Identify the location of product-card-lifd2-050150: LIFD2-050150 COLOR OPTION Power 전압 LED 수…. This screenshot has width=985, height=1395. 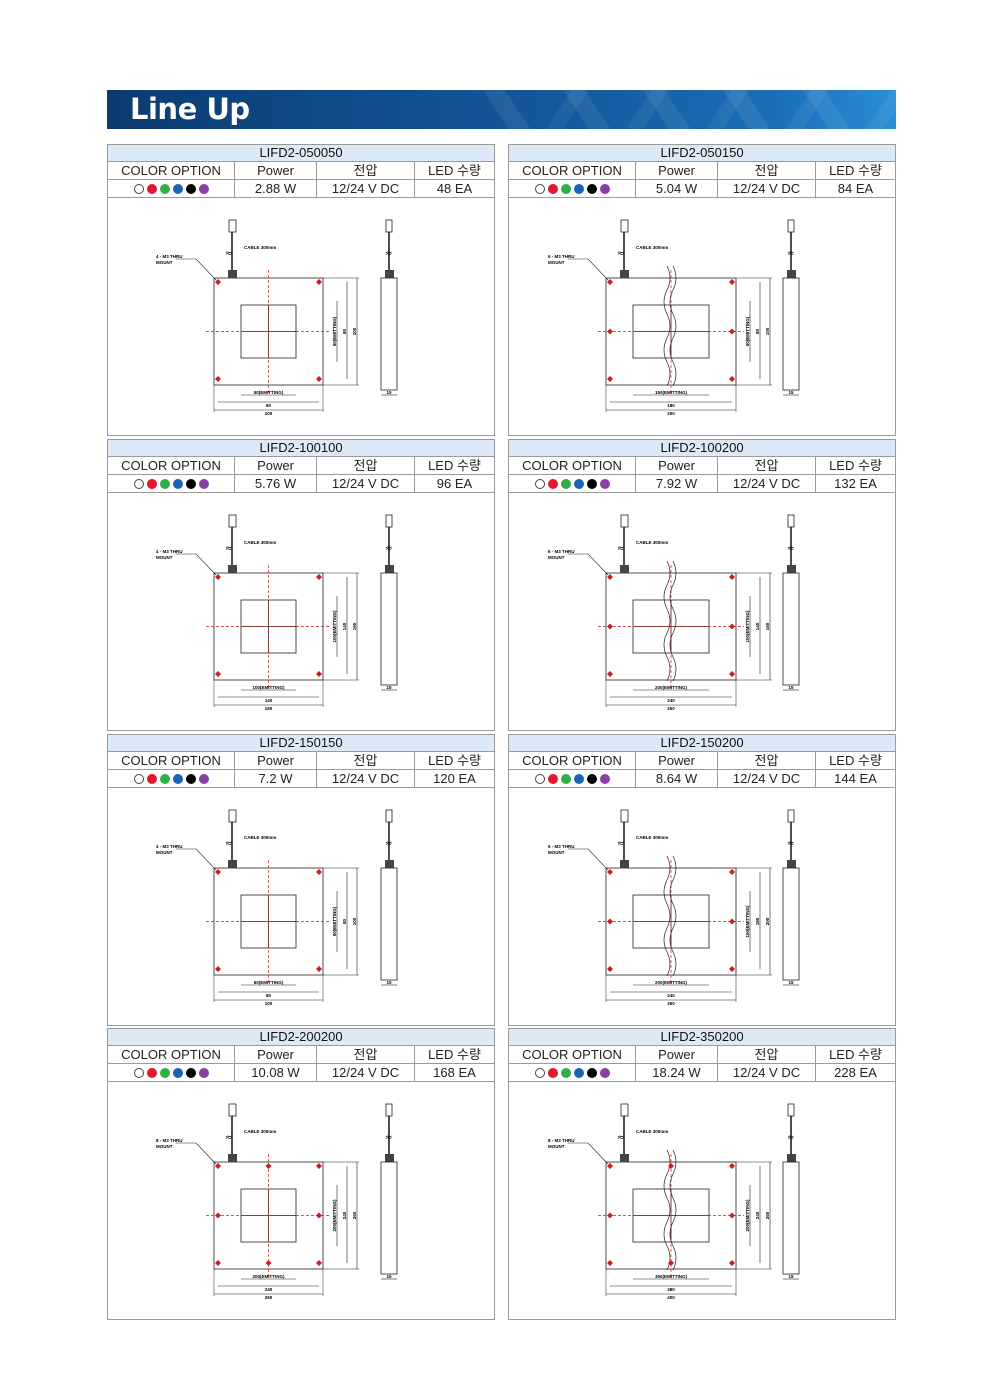
(702, 290).